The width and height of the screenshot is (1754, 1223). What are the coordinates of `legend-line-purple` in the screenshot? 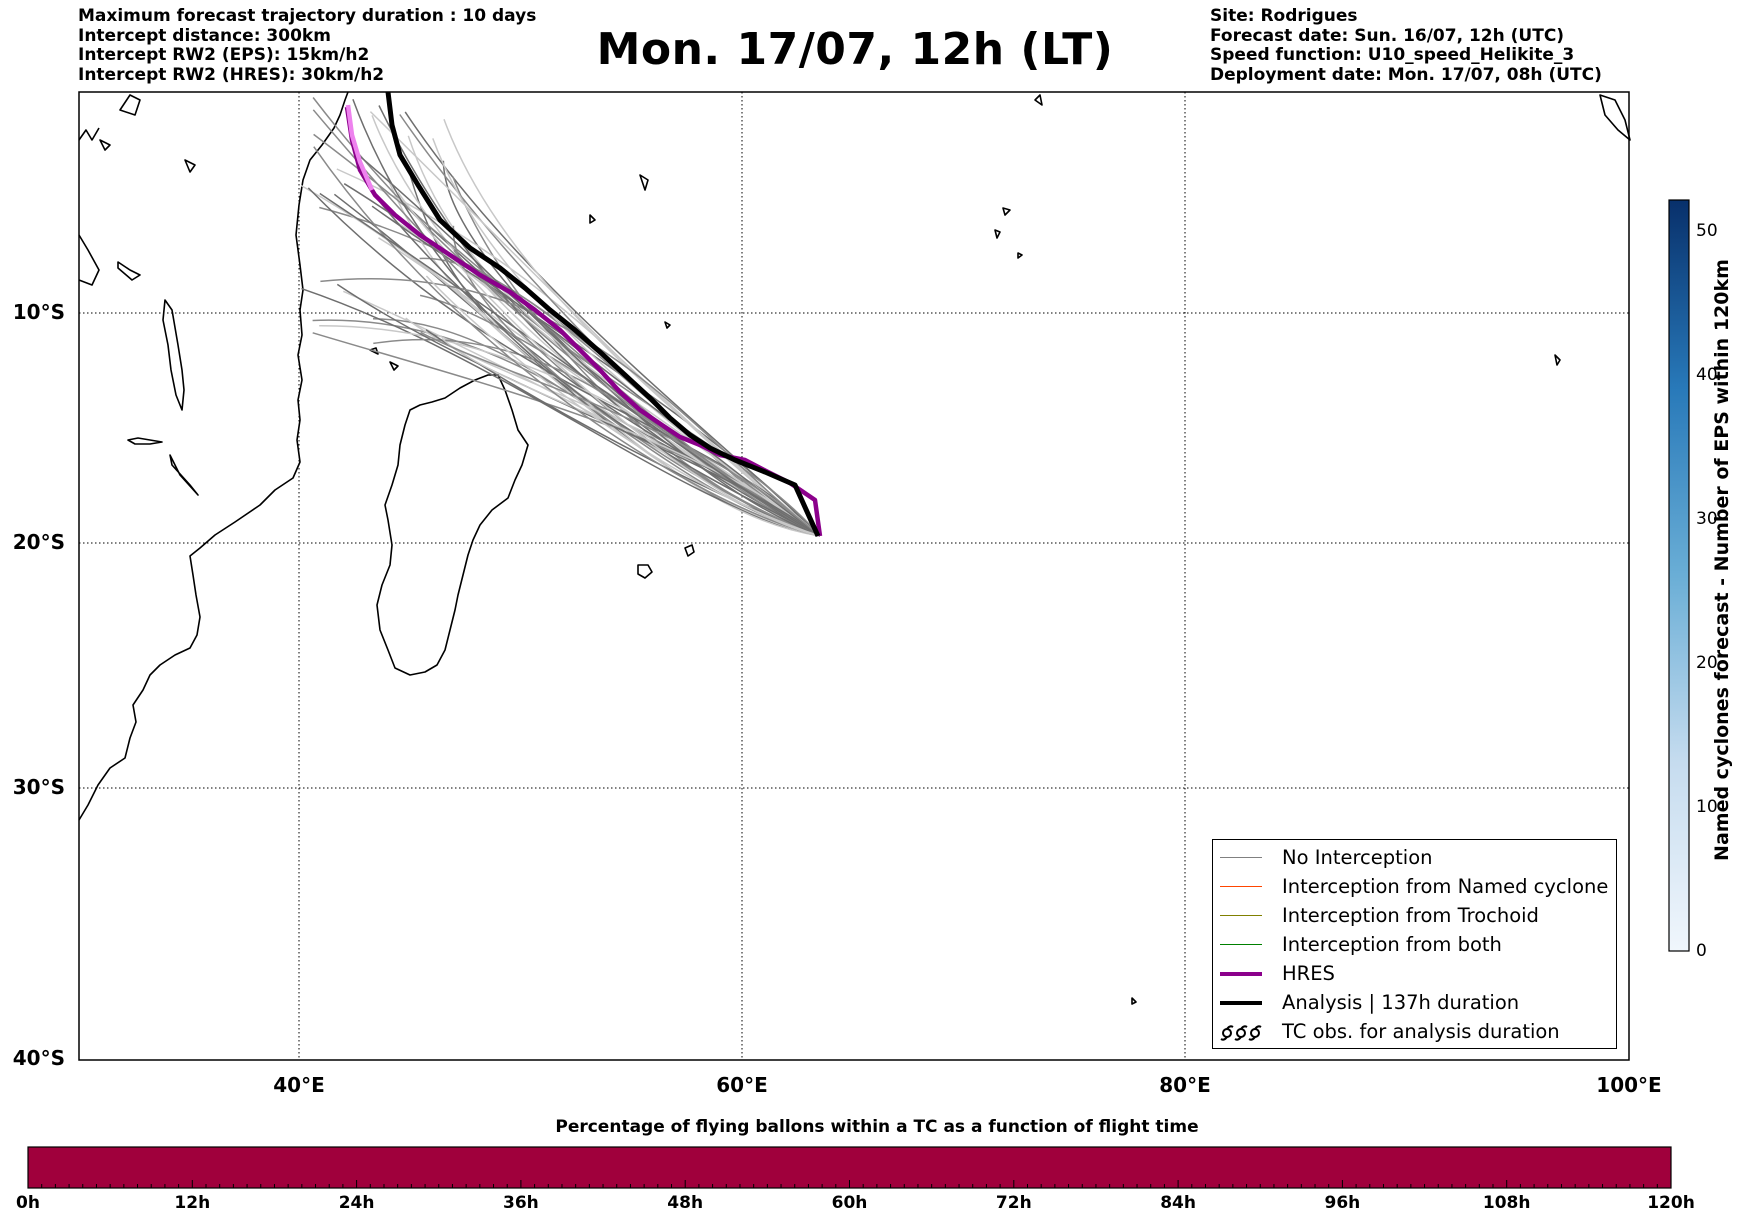 It's located at (1241, 973).